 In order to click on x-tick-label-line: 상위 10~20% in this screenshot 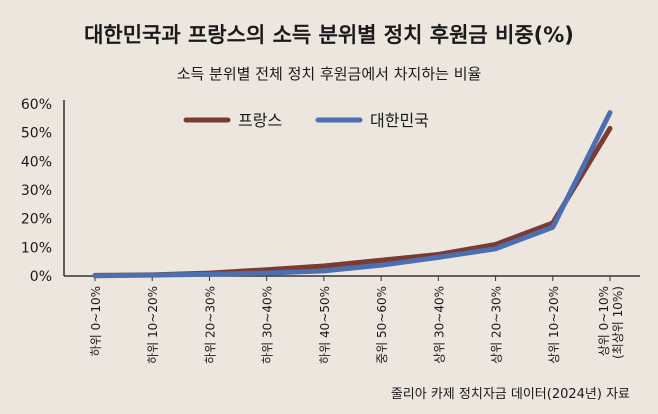, I will do `click(554, 325)`.